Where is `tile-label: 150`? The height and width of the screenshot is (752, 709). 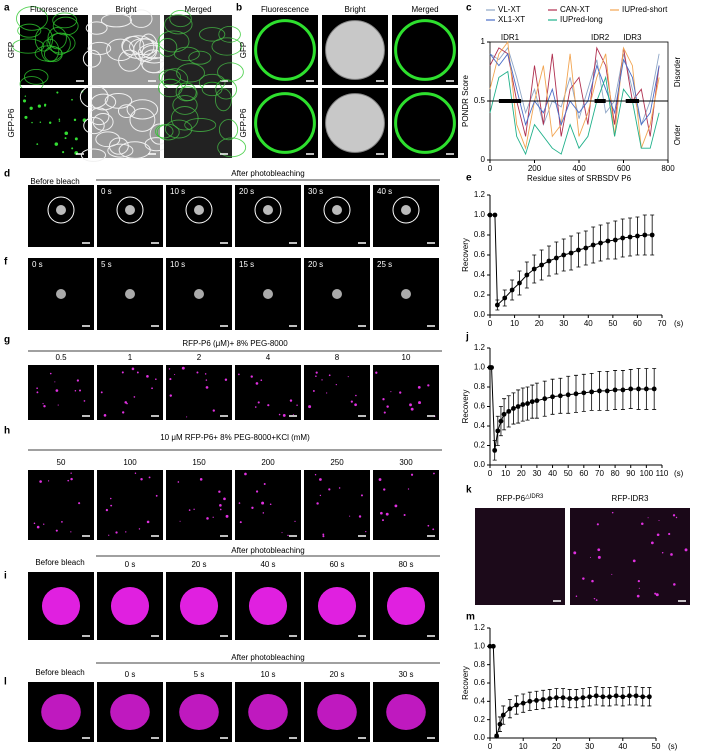 tile-label: 150 is located at coordinates (199, 462).